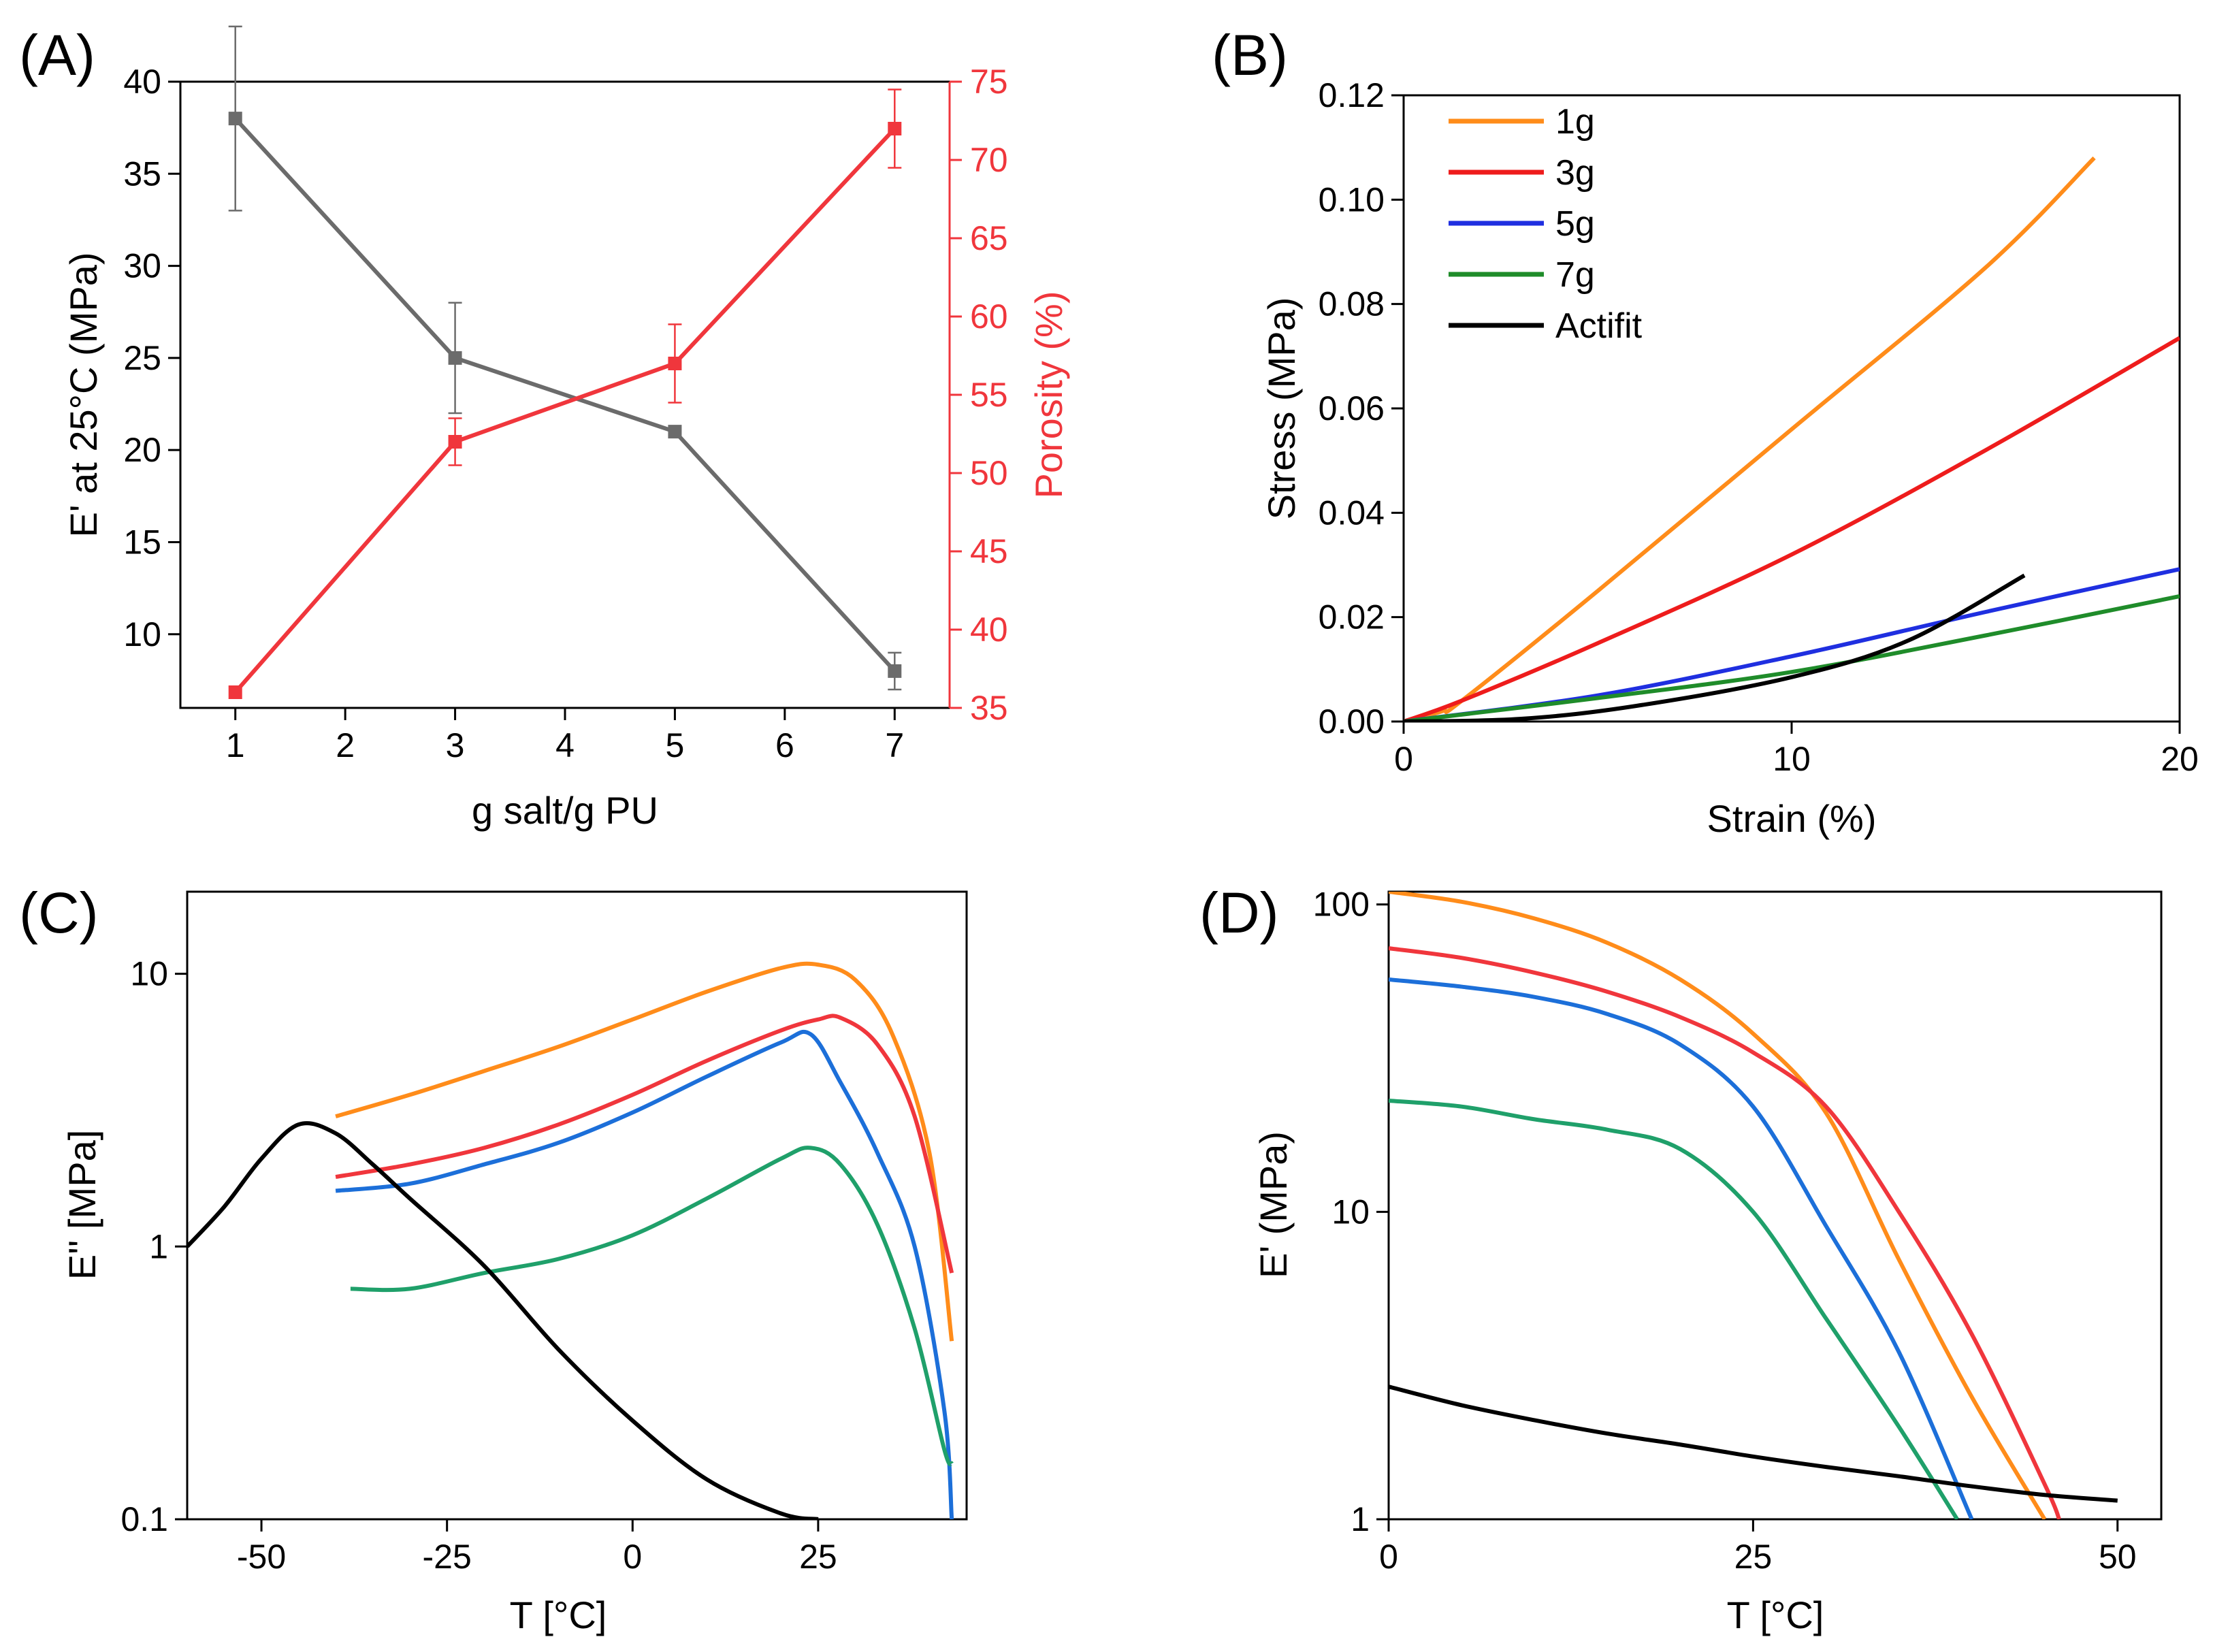  I want to click on y-tick-label: 20, so click(142, 450).